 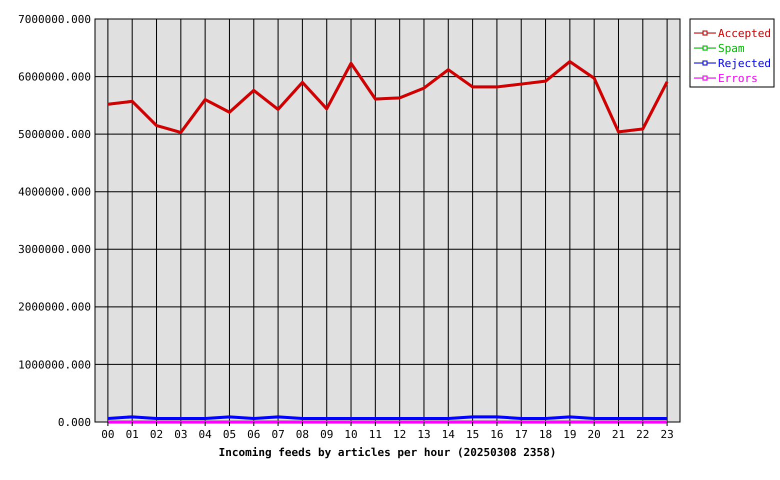 I want to click on legend-label: Errors, so click(x=738, y=78).